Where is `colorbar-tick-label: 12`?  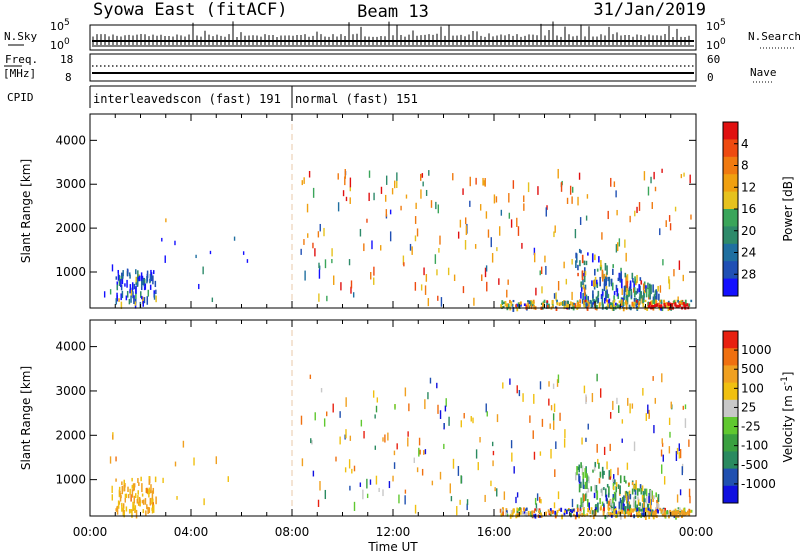
colorbar-tick-label: 12 is located at coordinates (748, 187).